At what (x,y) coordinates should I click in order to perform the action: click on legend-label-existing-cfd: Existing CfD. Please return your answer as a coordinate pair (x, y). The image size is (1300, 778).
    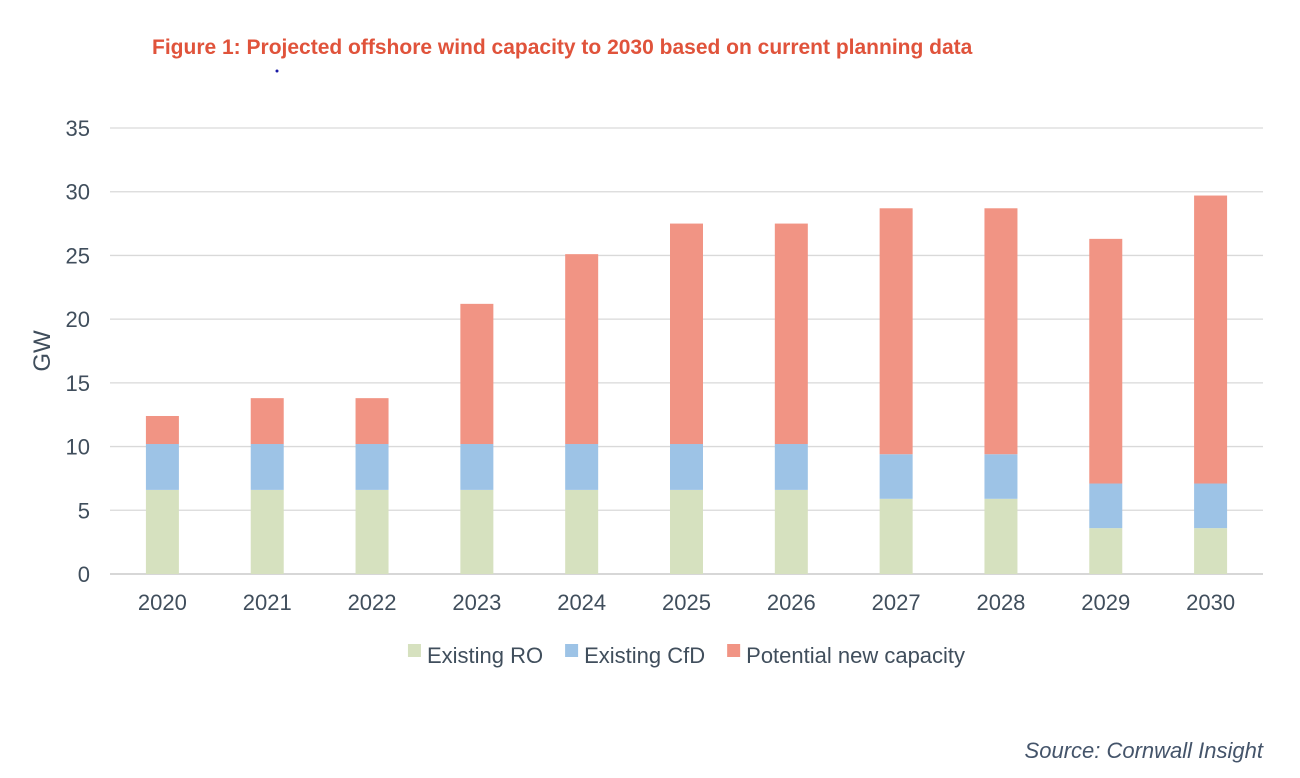
    Looking at the image, I should click on (644, 655).